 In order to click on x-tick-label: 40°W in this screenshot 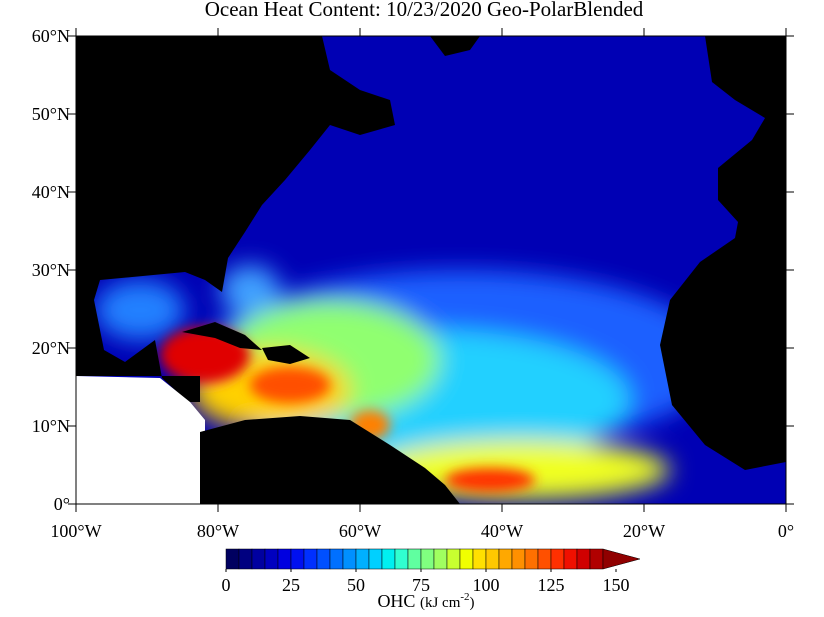, I will do `click(502, 531)`.